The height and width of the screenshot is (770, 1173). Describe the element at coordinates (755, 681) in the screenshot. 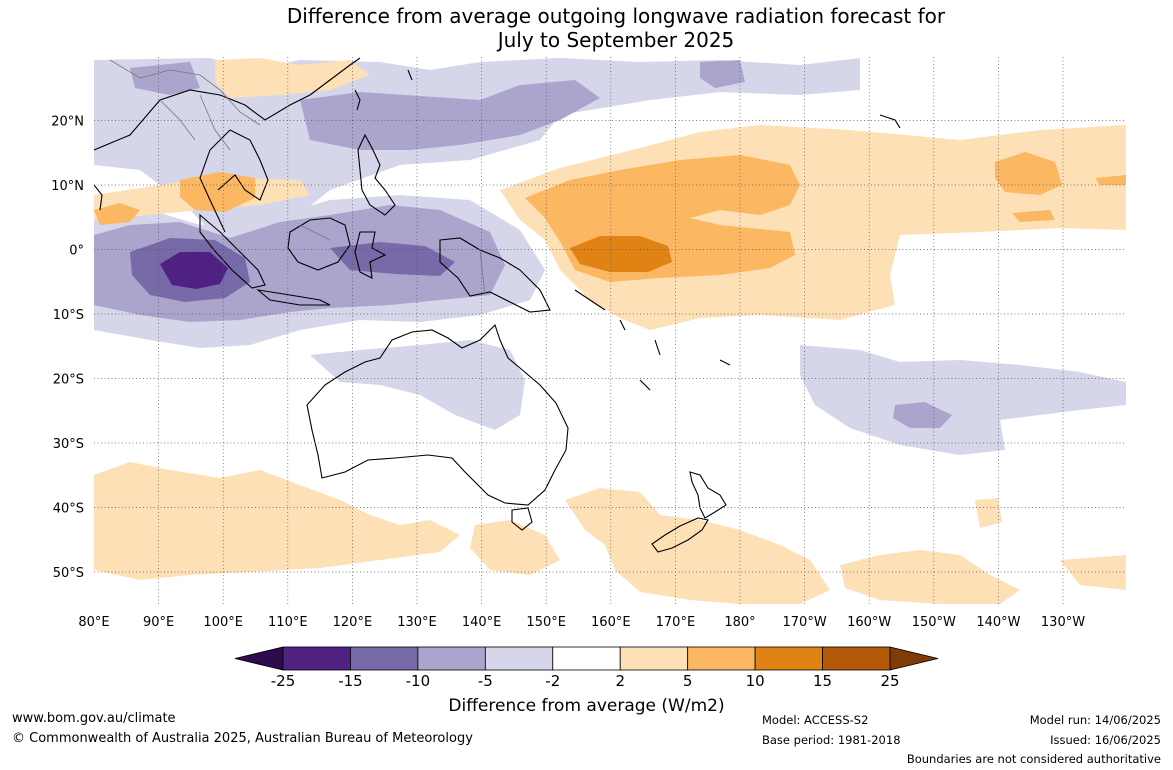

I see `colorbar-tick-label: 10` at that location.